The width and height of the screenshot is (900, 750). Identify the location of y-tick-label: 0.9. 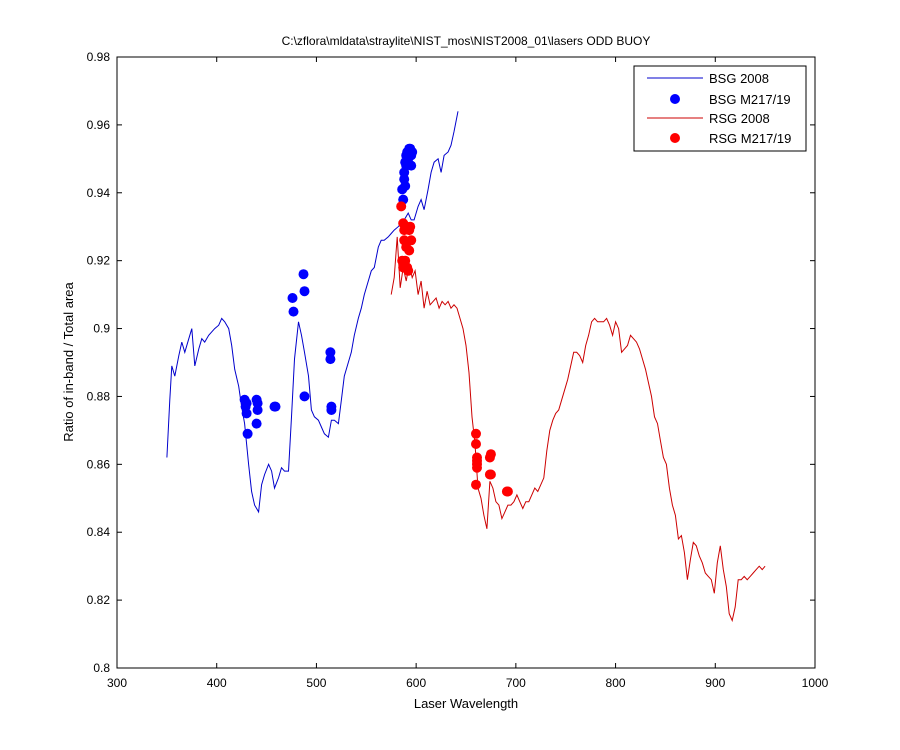
(101, 329).